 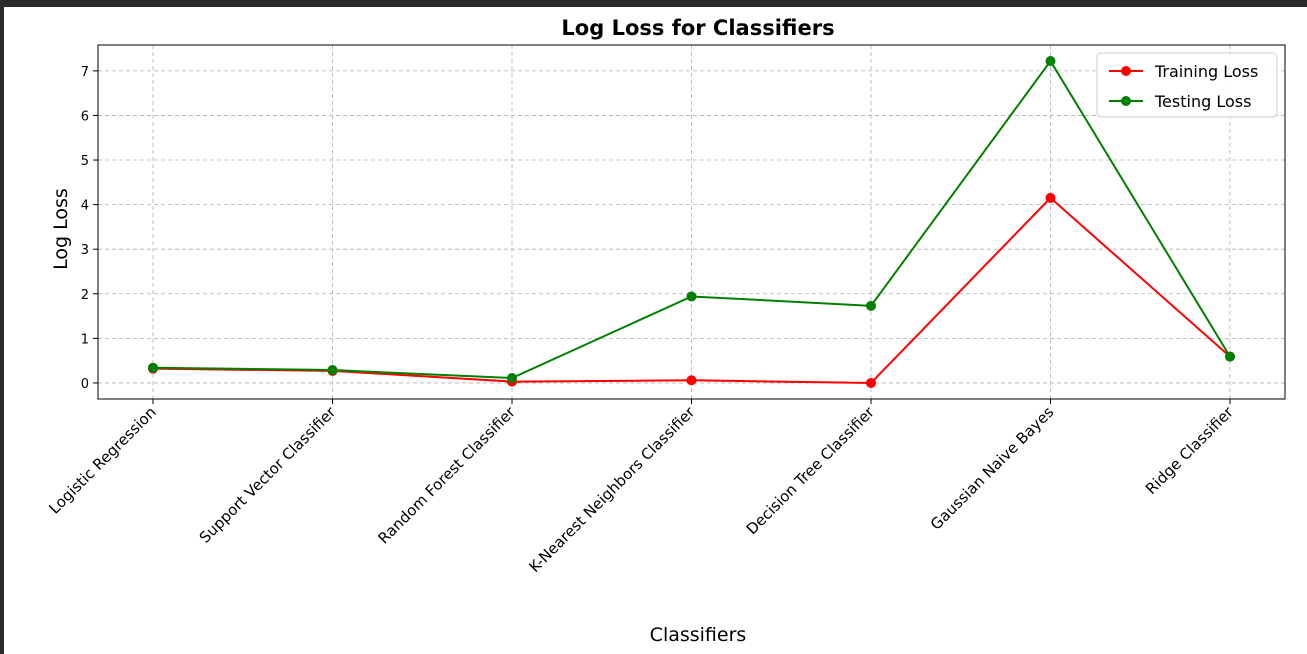 What do you see at coordinates (85, 339) in the screenshot?
I see `y-tick-label: 1` at bounding box center [85, 339].